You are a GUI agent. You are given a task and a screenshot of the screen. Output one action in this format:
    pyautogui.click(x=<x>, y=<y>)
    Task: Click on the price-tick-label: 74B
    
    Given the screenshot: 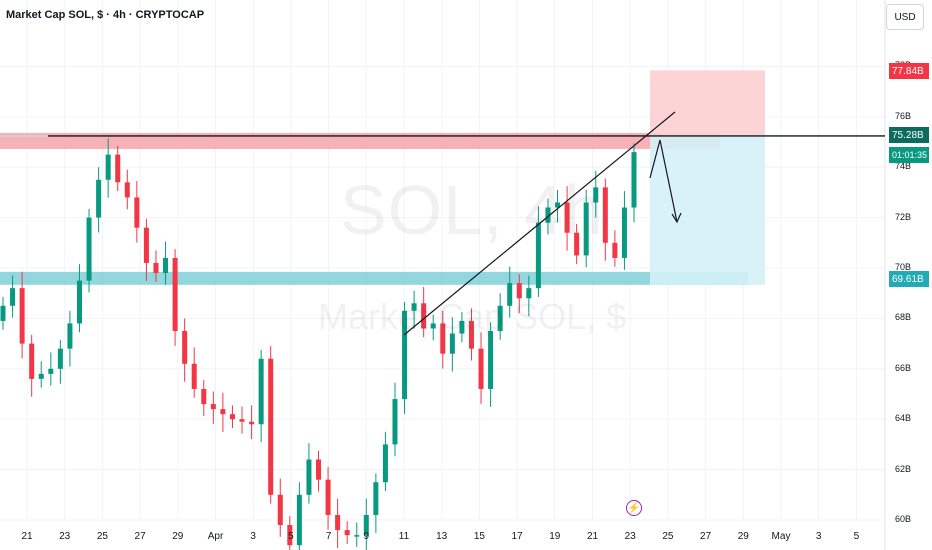 What is the action you would take?
    pyautogui.click(x=903, y=166)
    